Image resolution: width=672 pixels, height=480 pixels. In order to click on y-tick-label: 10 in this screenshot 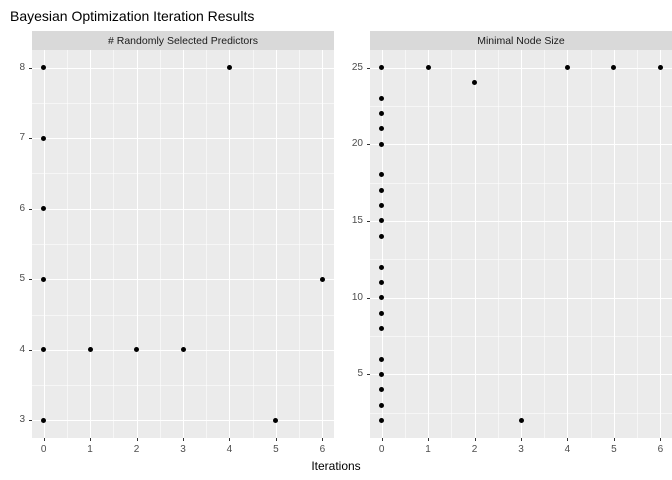, I will do `click(357, 297)`.